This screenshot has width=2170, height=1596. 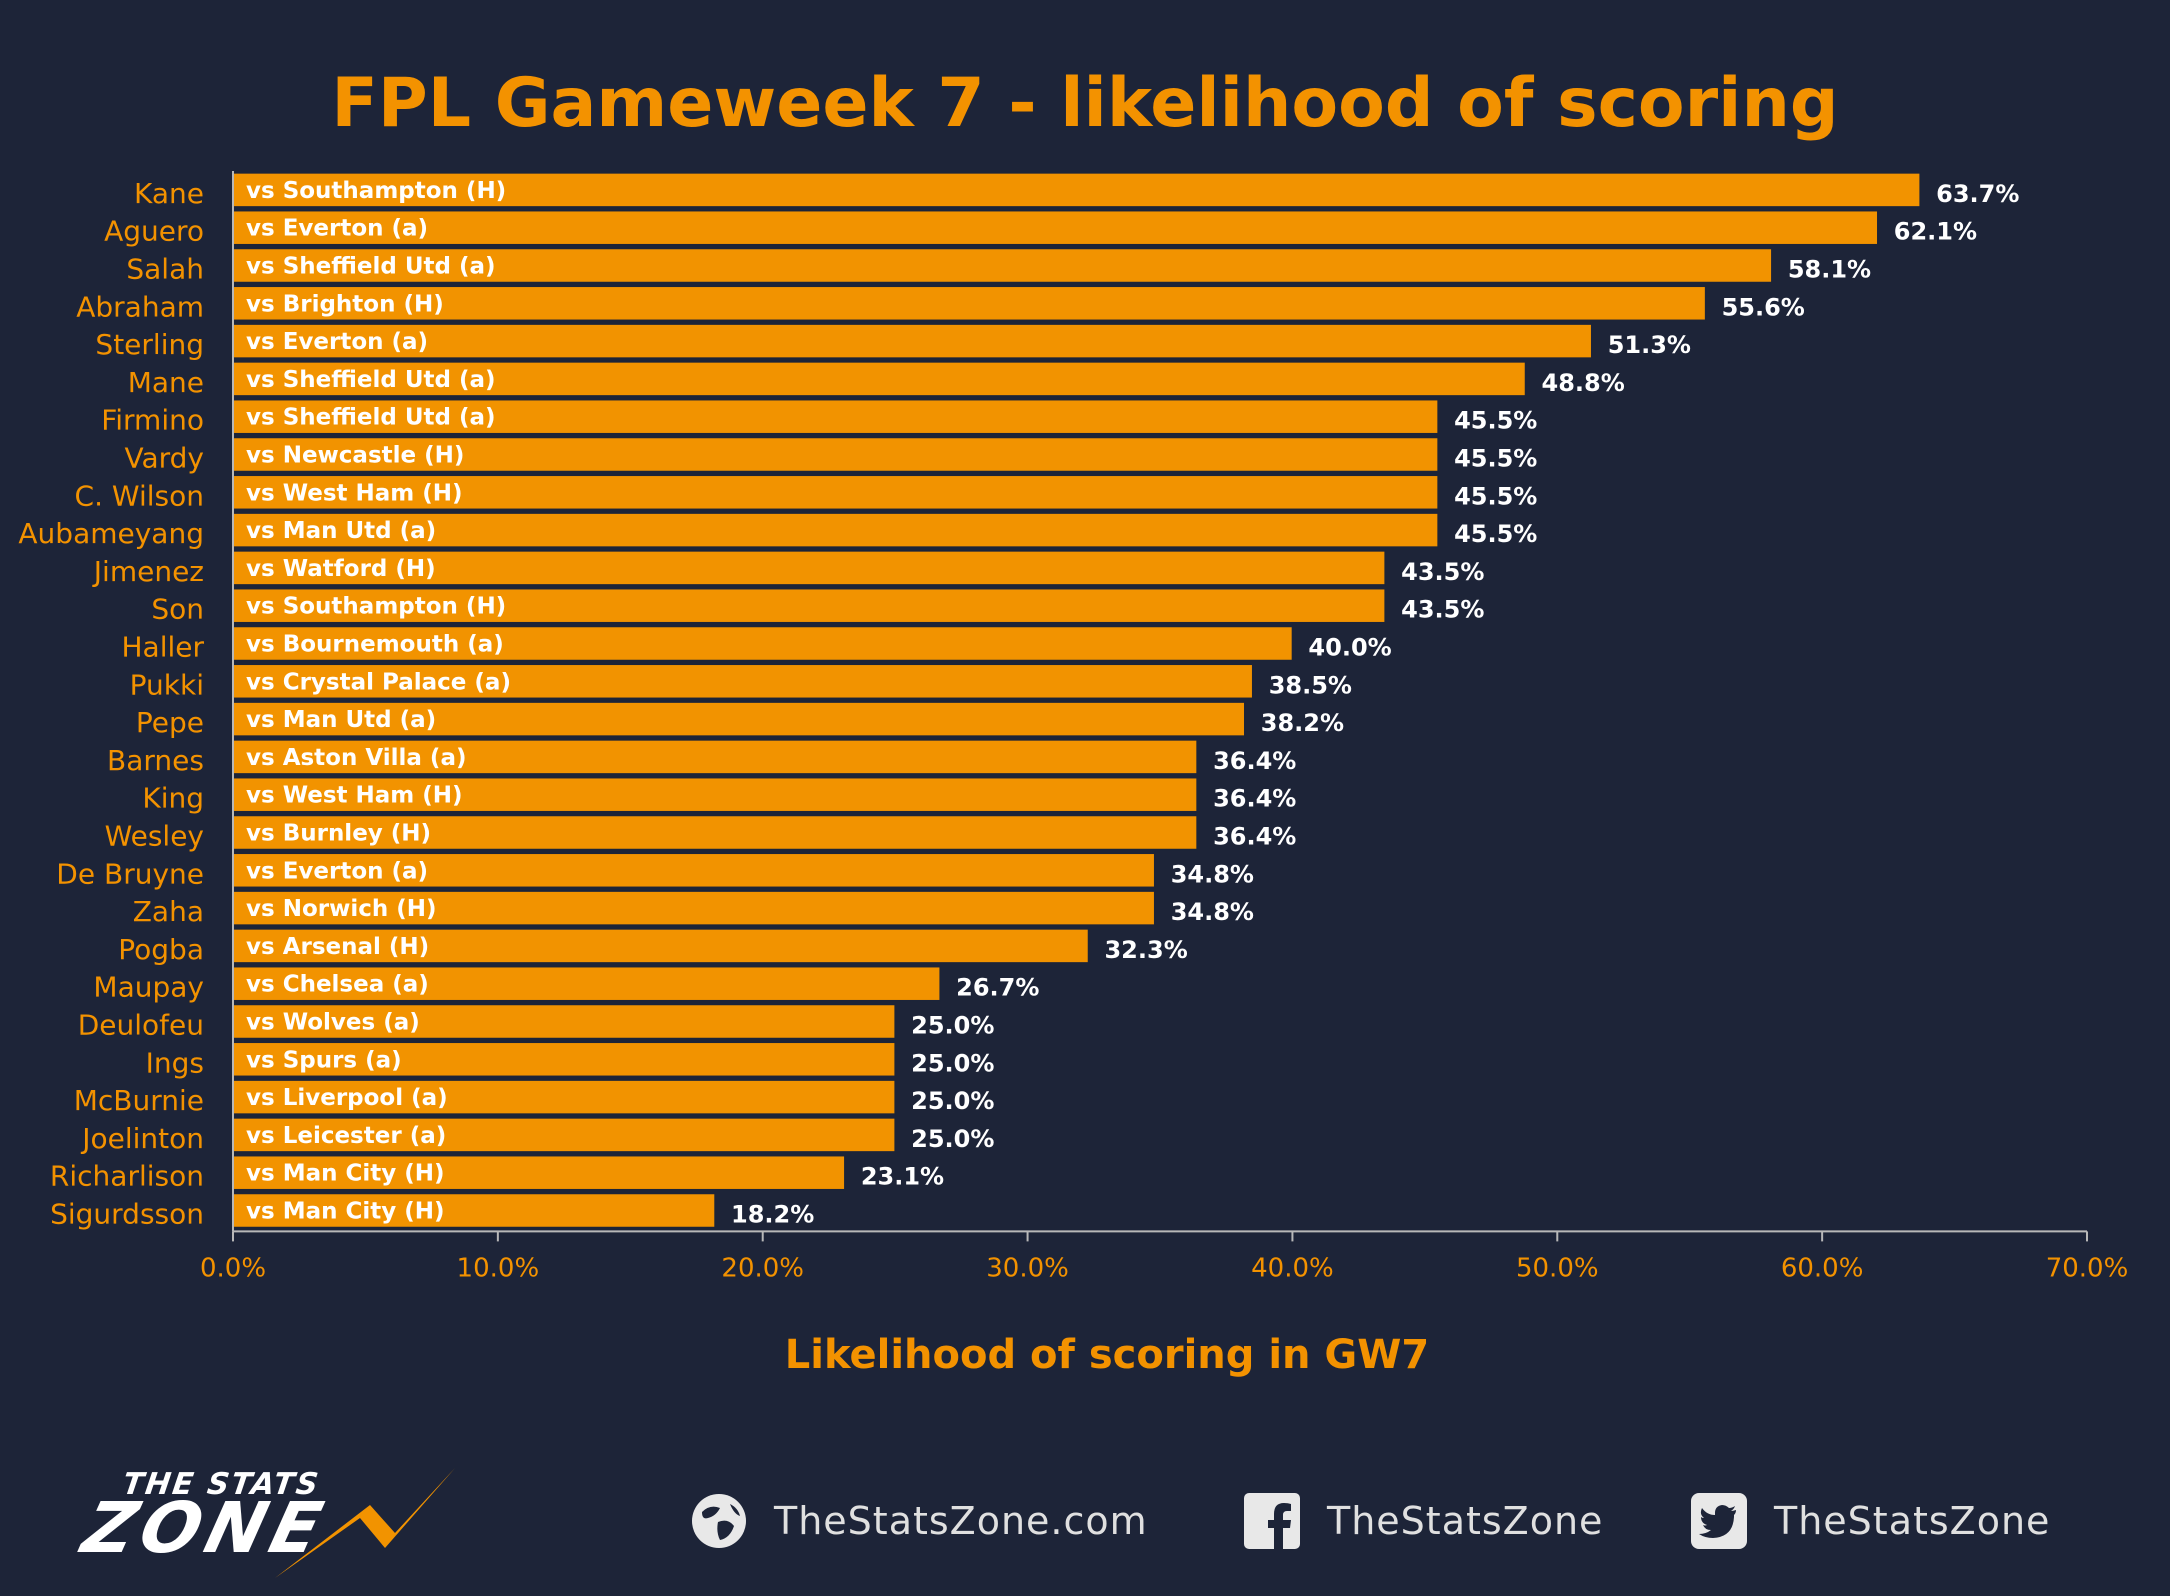 What do you see at coordinates (149, 344) in the screenshot?
I see `category-label: Sterling` at bounding box center [149, 344].